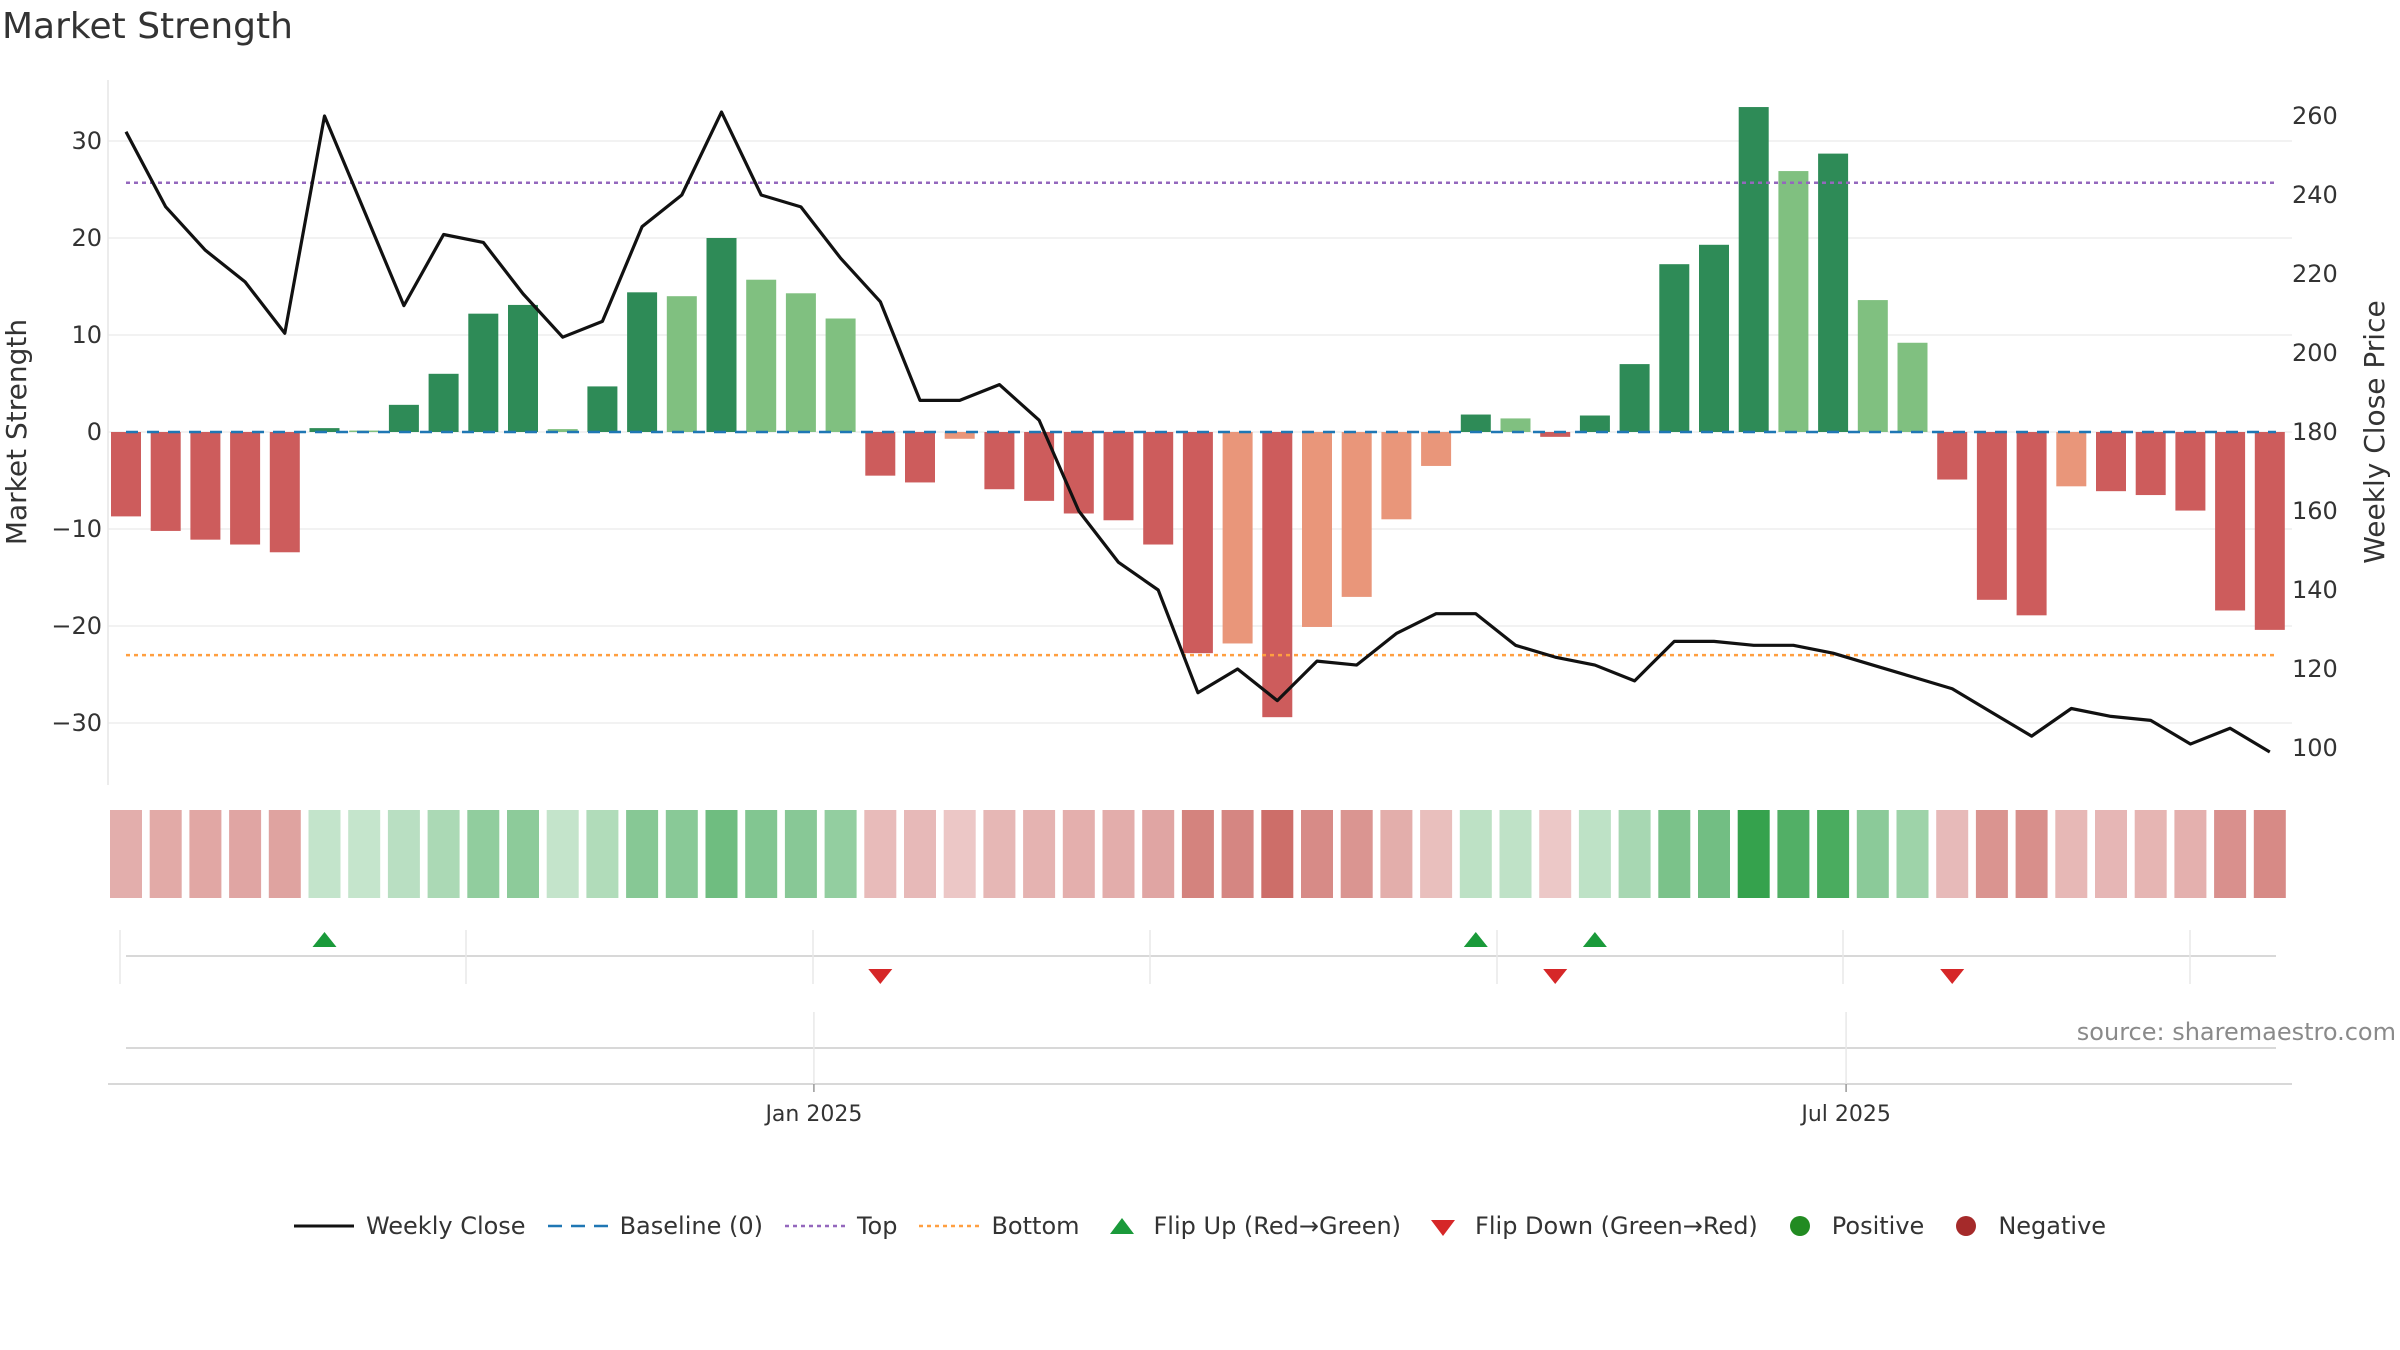  I want to click on legend-flip-down: Flip Down (Green→Red), so click(1590, 1226).